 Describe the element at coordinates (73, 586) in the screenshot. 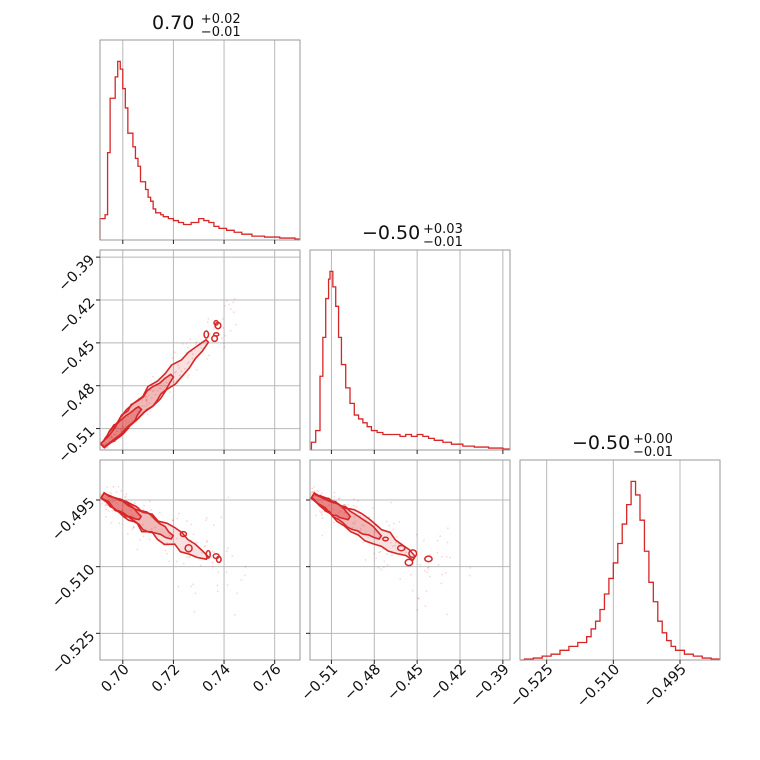

I see `y-tick-label: −0.510` at that location.